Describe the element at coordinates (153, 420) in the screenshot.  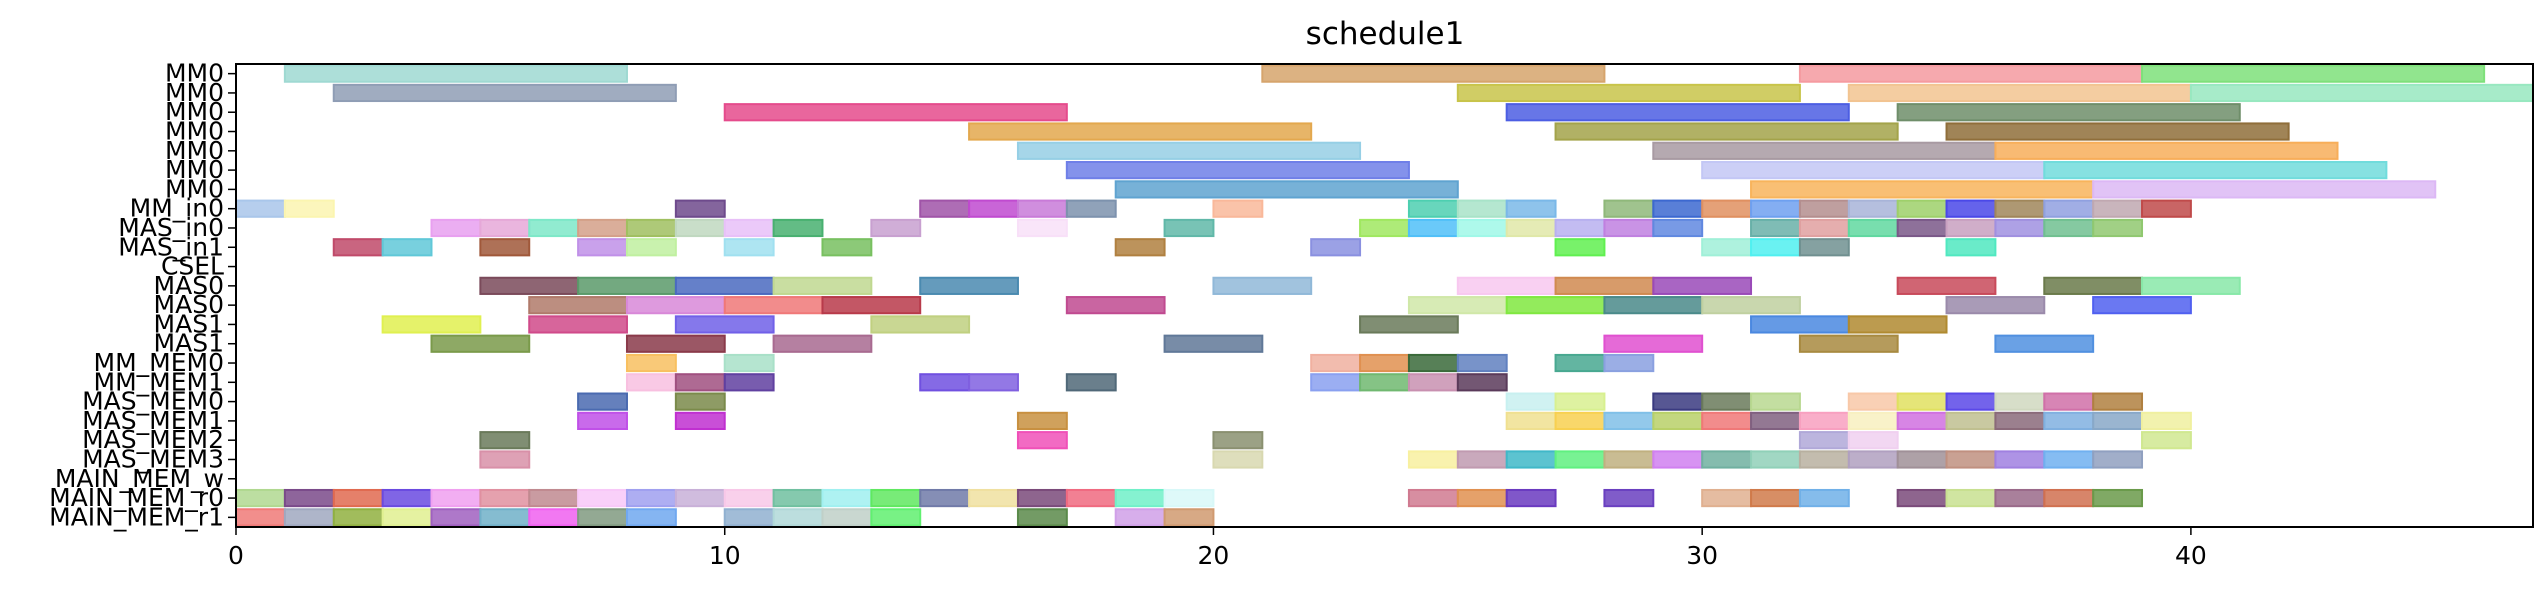
I see `y-tick-label: MAS_MEM1` at that location.